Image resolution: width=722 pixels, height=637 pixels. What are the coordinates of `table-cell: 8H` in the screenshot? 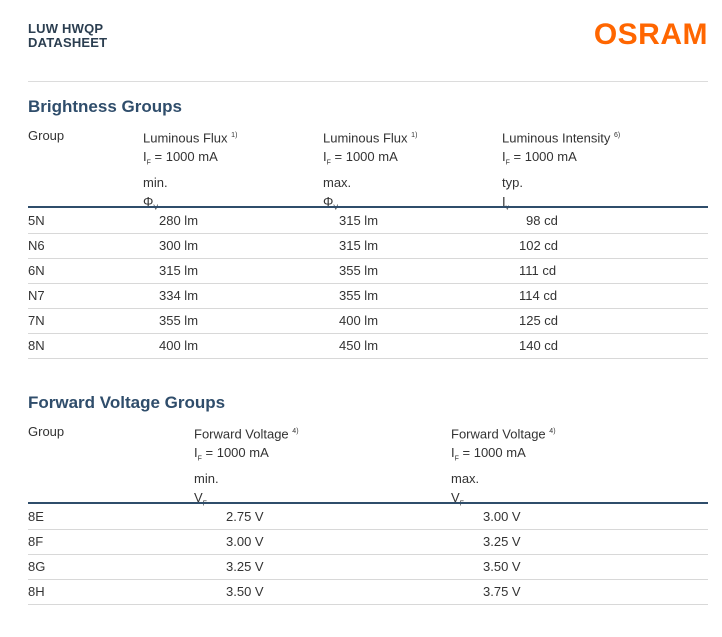 It's located at (36, 591).